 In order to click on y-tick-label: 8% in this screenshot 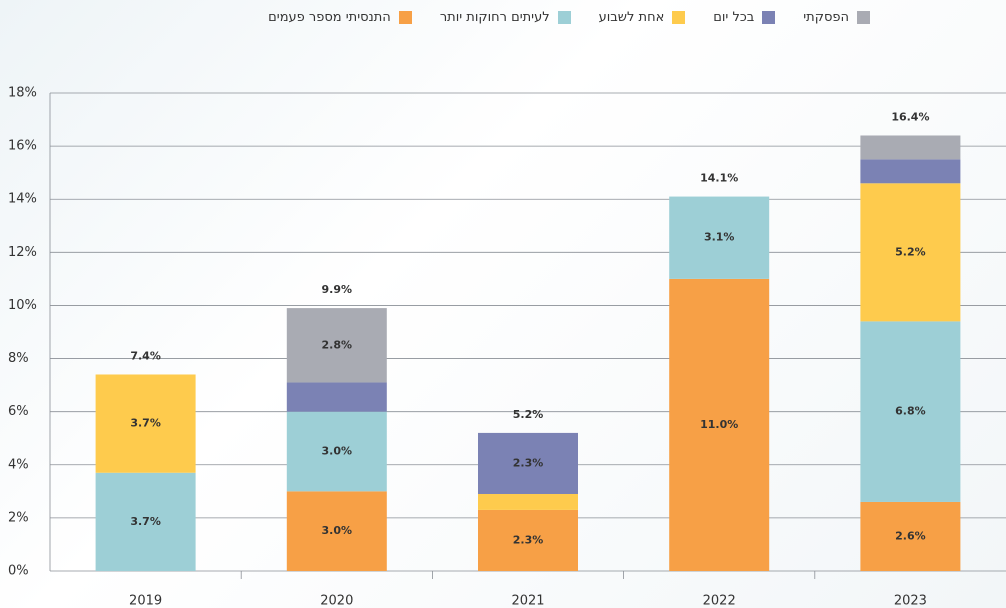, I will do `click(18, 358)`.